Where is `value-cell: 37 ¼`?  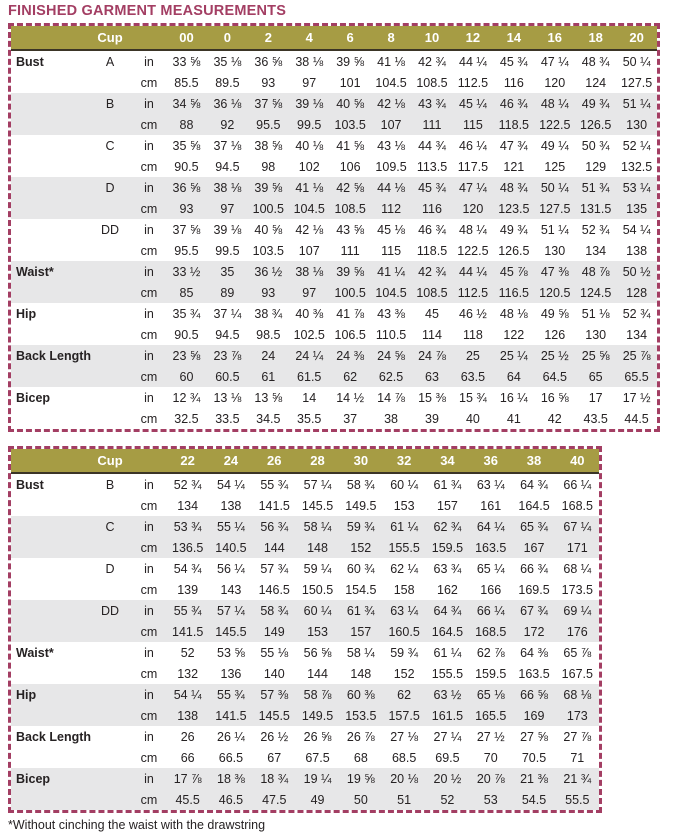 value-cell: 37 ¼ is located at coordinates (227, 313).